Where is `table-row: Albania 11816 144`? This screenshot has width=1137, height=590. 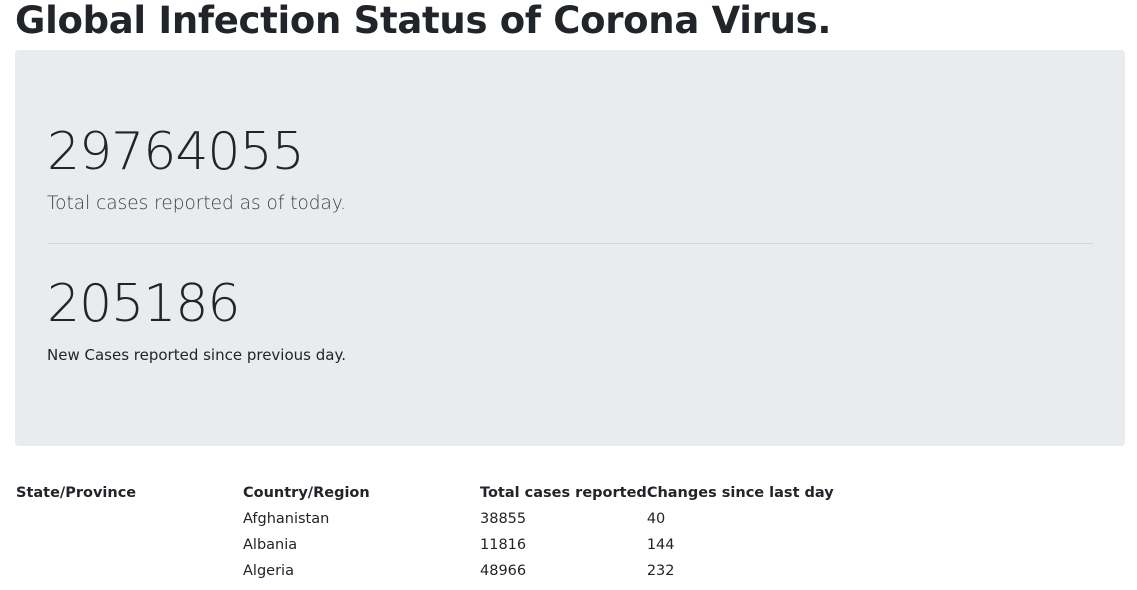
table-row: Albania 11816 144 is located at coordinates (431, 545).